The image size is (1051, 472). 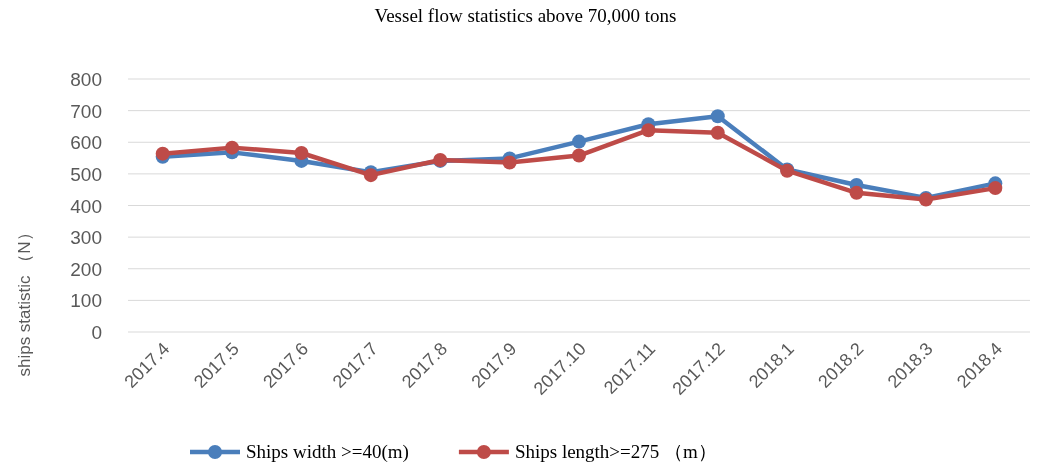 What do you see at coordinates (86, 301) in the screenshot?
I see `y-tick-label: 100` at bounding box center [86, 301].